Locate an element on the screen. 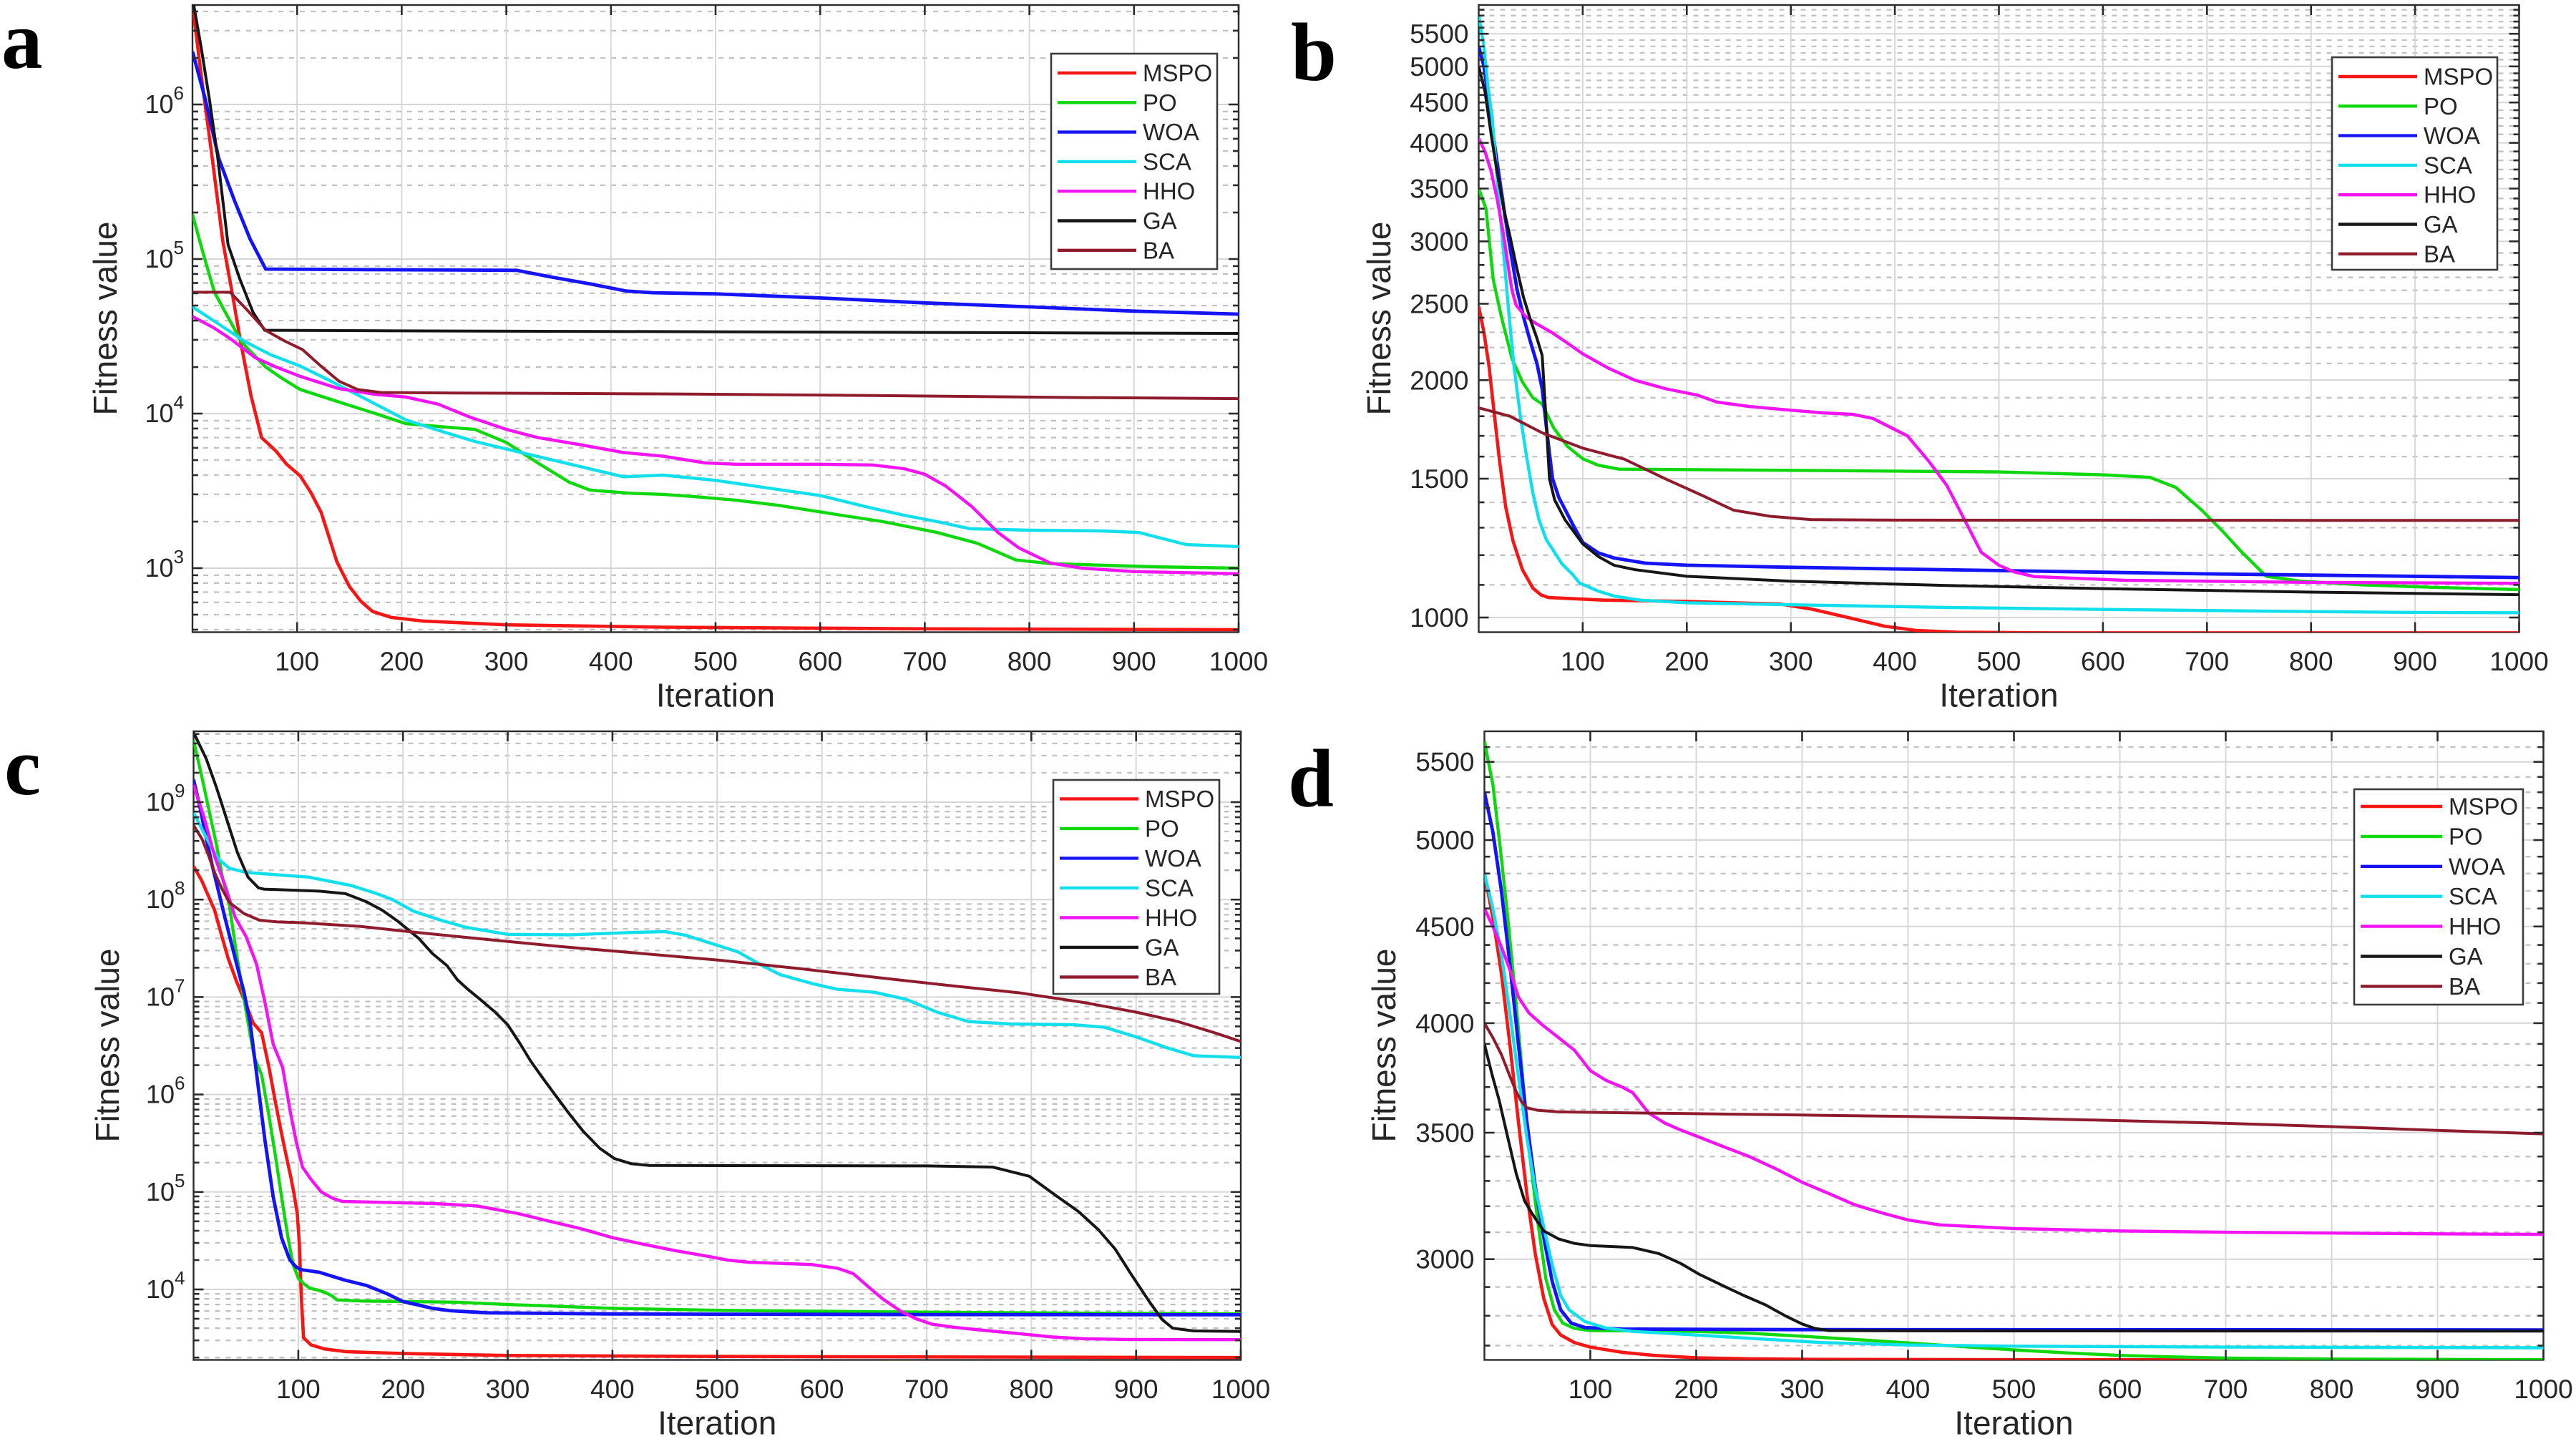  svg-text: 2500 is located at coordinates (1439, 304).